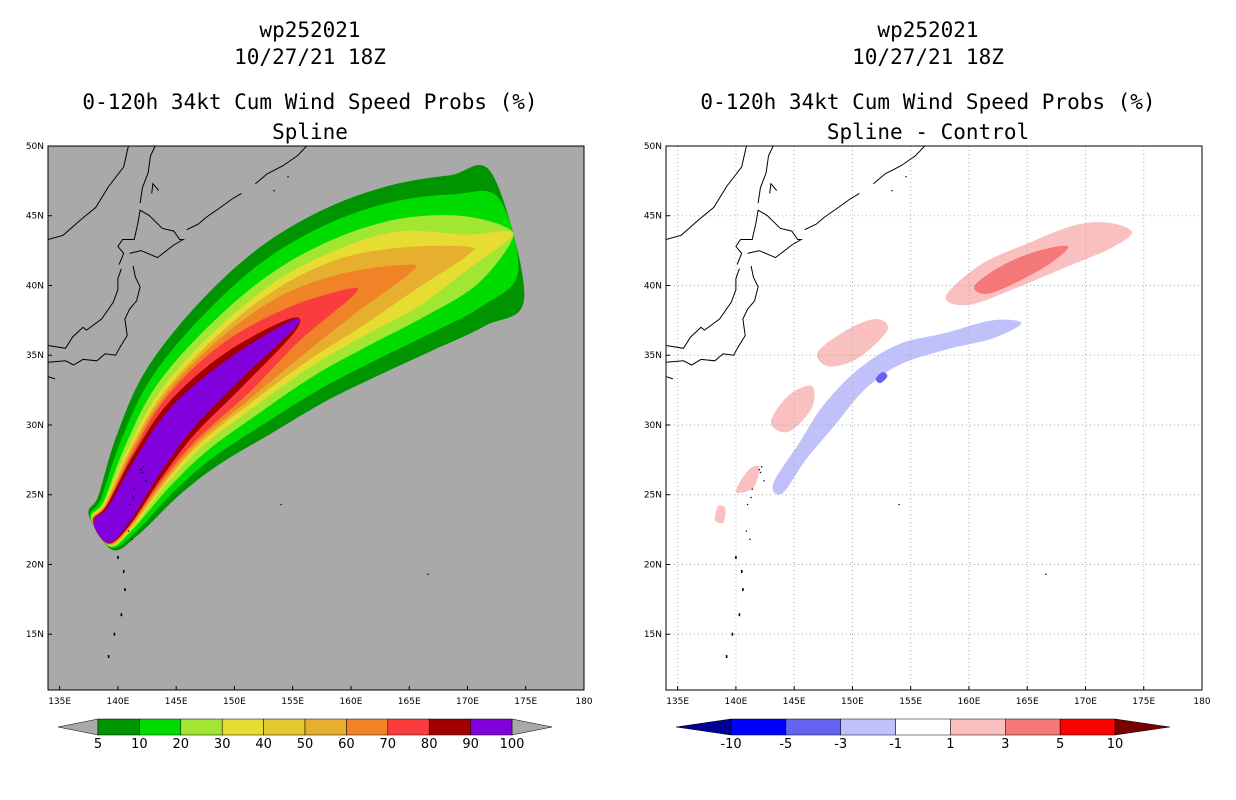 The height and width of the screenshot is (800, 1236). I want to click on colorbar-label-0: 5, so click(98, 744).